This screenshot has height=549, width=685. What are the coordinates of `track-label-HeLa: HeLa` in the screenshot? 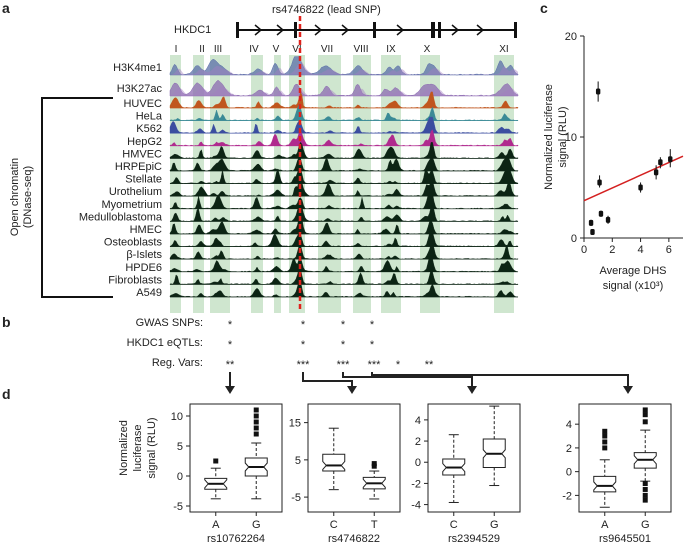 It's located at (149, 117).